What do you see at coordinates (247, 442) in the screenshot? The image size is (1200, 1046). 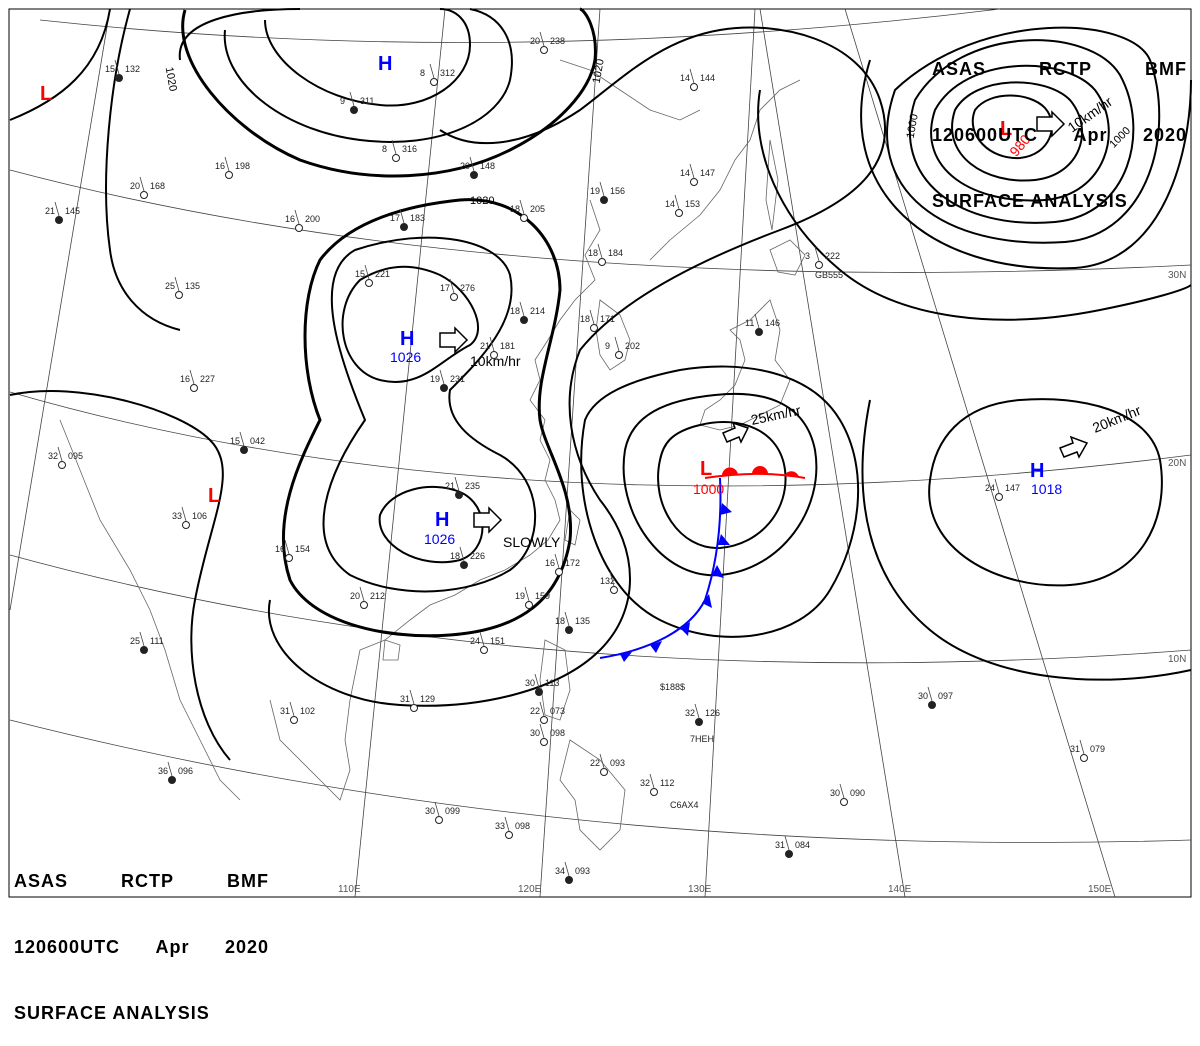 I see `station-plot: 15 042` at bounding box center [247, 442].